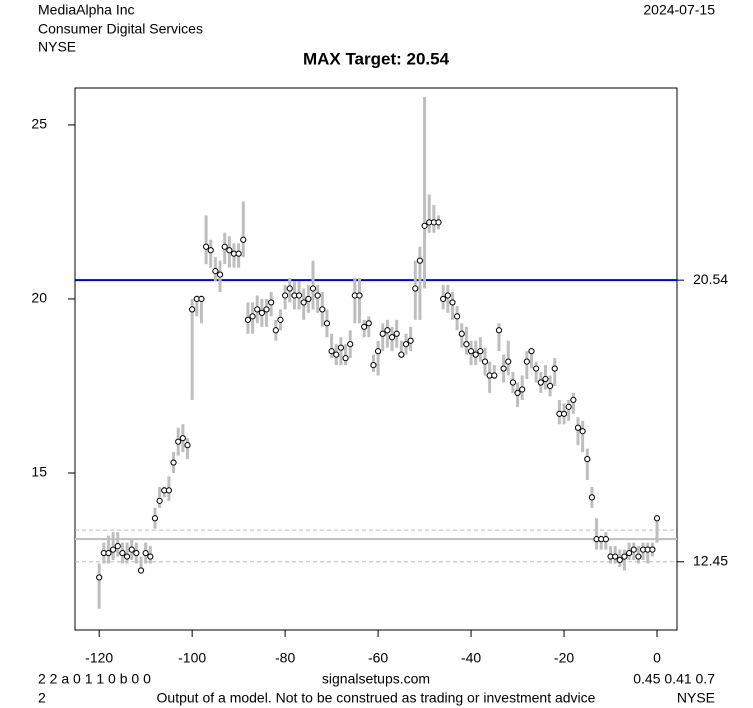  Describe the element at coordinates (192, 658) in the screenshot. I see `x-tick-label: -100` at that location.